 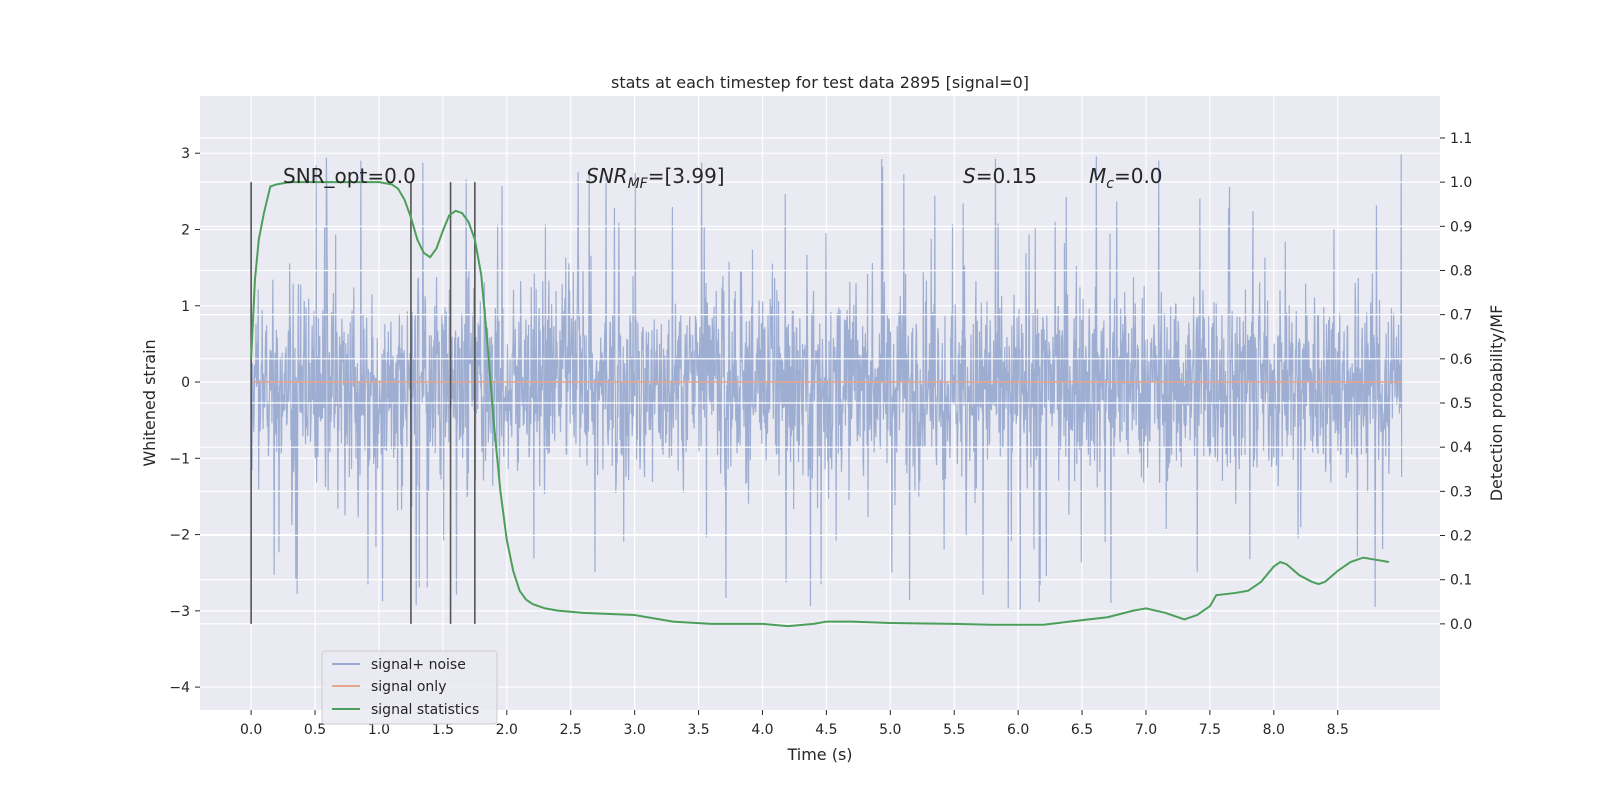 What do you see at coordinates (826, 730) in the screenshot?
I see `x-tick-label-9: 4.5` at bounding box center [826, 730].